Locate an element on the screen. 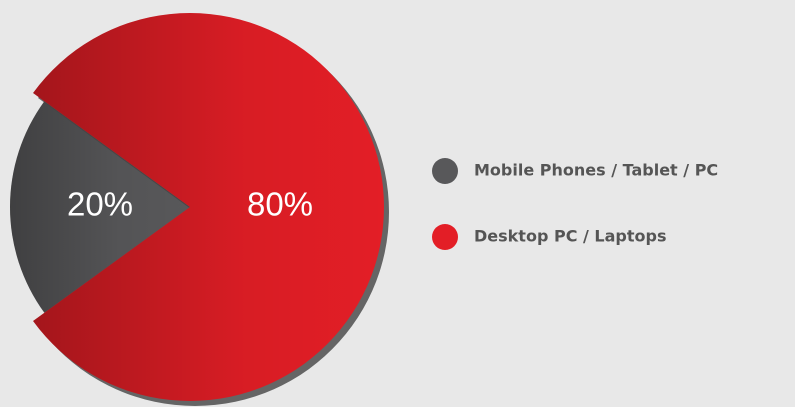  legend-label: Mobile Phones / Tablet / PC is located at coordinates (596, 170).